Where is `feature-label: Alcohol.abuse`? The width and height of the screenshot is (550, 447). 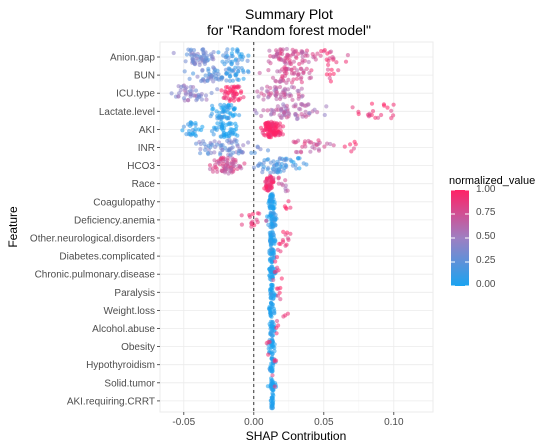
feature-label: Alcohol.abuse is located at coordinates (123, 329).